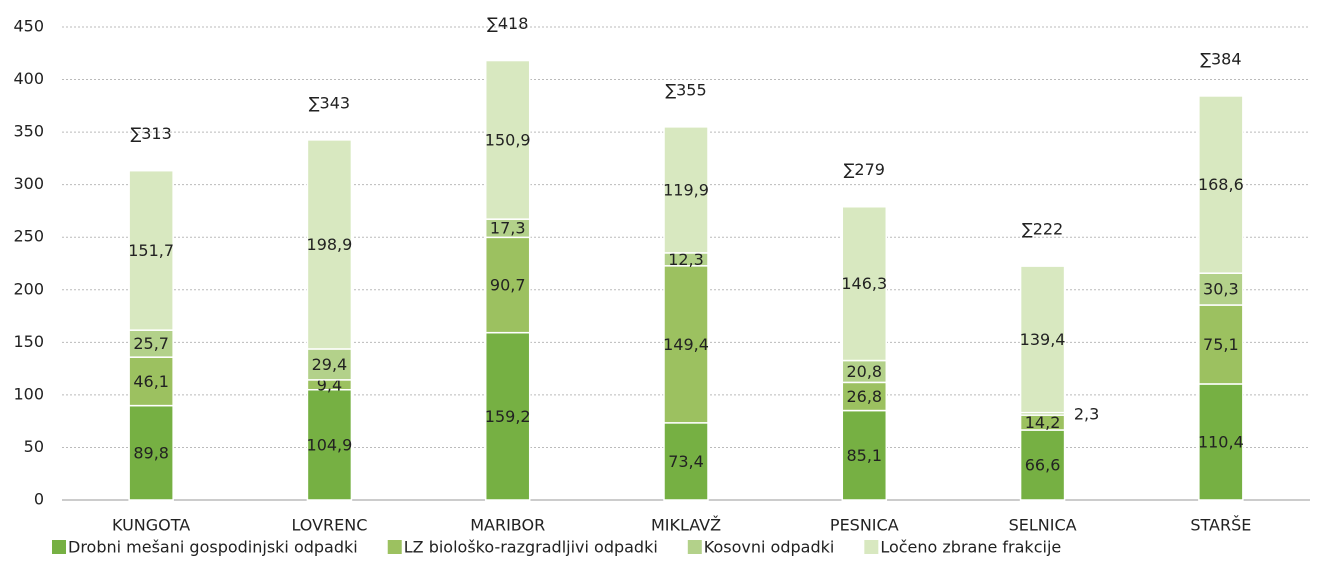 Image resolution: width=1322 pixels, height=586 pixels. What do you see at coordinates (213, 547) in the screenshot?
I see `legend-label: Drobni mešani gospodinjski odpadki` at bounding box center [213, 547].